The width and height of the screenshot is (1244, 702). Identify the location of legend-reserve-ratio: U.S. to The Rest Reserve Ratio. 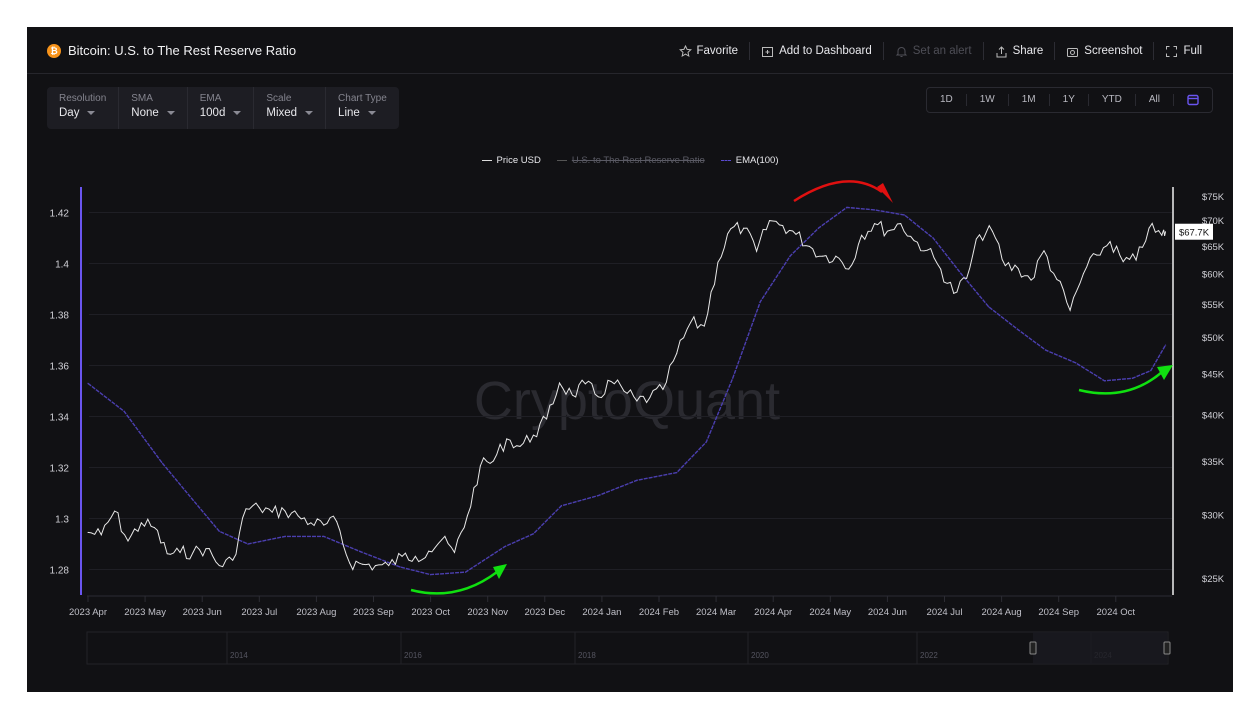
(630, 160).